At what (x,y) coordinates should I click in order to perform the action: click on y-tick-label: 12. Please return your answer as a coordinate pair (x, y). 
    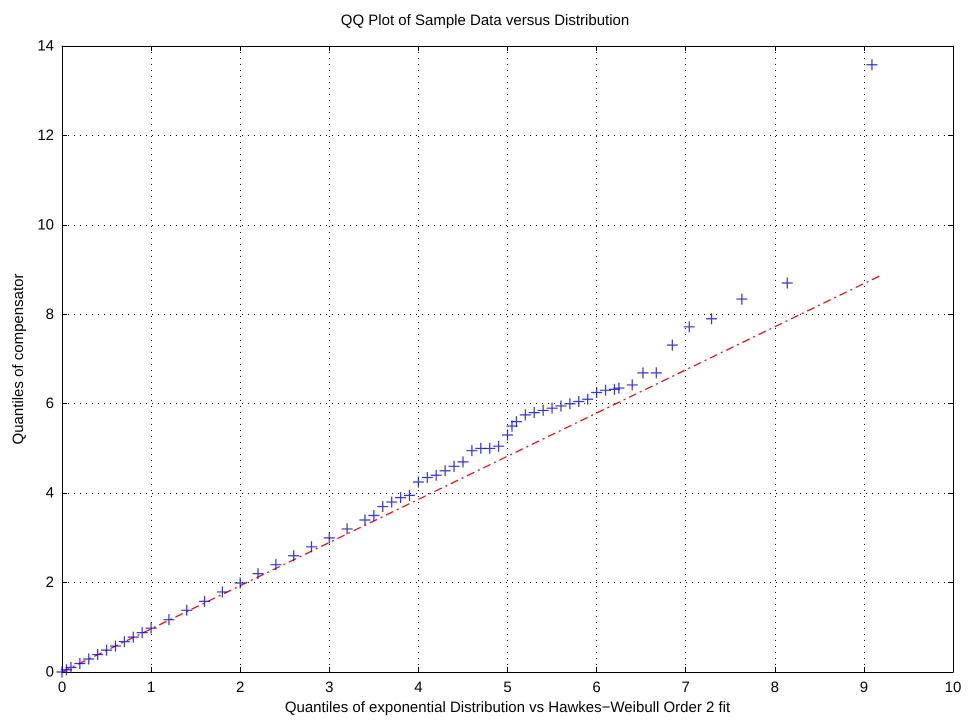
    Looking at the image, I should click on (45, 135).